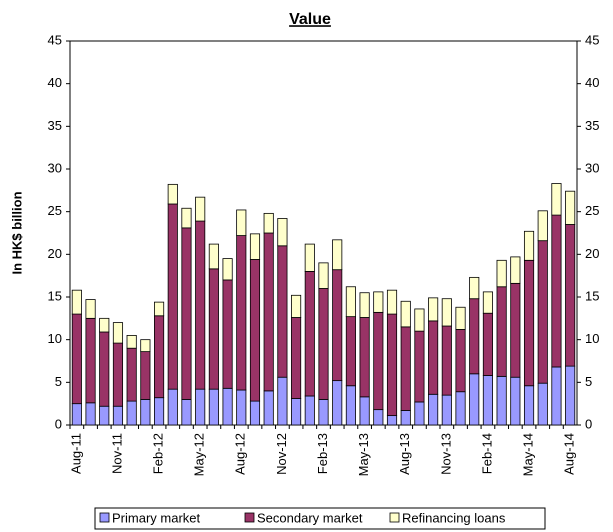 This screenshot has width=613, height=532. What do you see at coordinates (58, 423) in the screenshot?
I see `y-tick-label: 0` at bounding box center [58, 423].